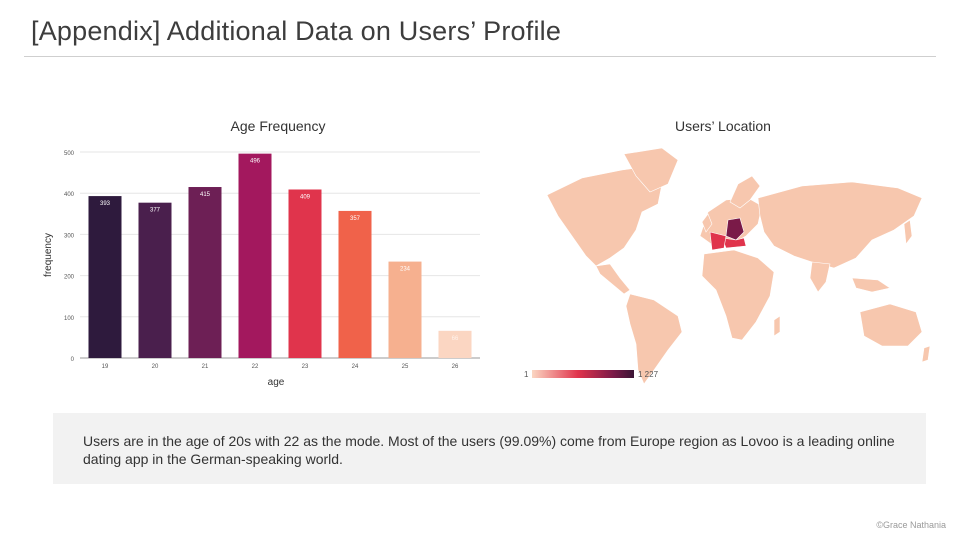  Describe the element at coordinates (105, 367) in the screenshot. I see `x-tick-label: 19` at that location.